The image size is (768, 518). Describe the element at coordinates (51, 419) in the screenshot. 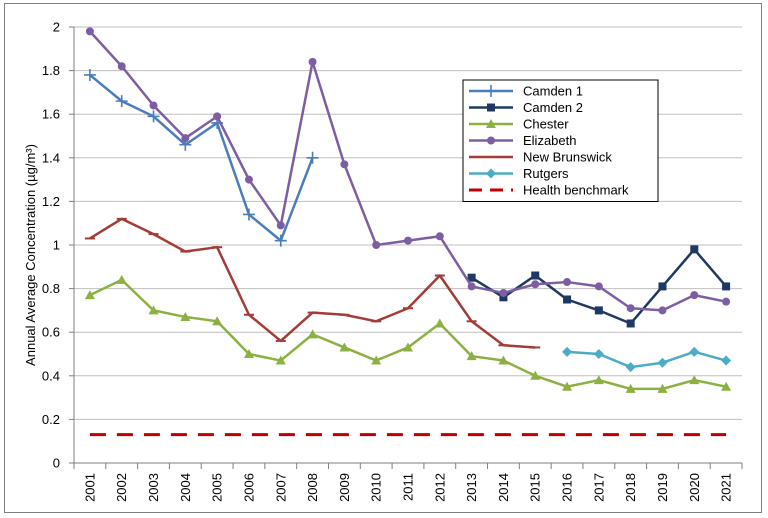

I see `y-tick-label: 0.2` at that location.